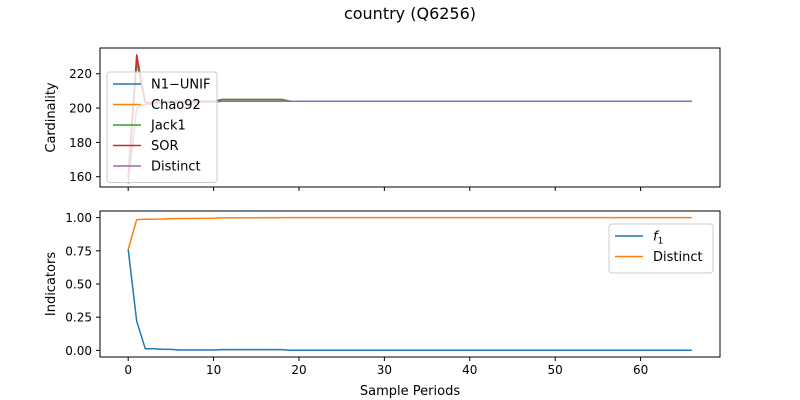 The image size is (800, 400). What do you see at coordinates (180, 85) in the screenshot?
I see `legend-label: N1−UNIF` at bounding box center [180, 85].